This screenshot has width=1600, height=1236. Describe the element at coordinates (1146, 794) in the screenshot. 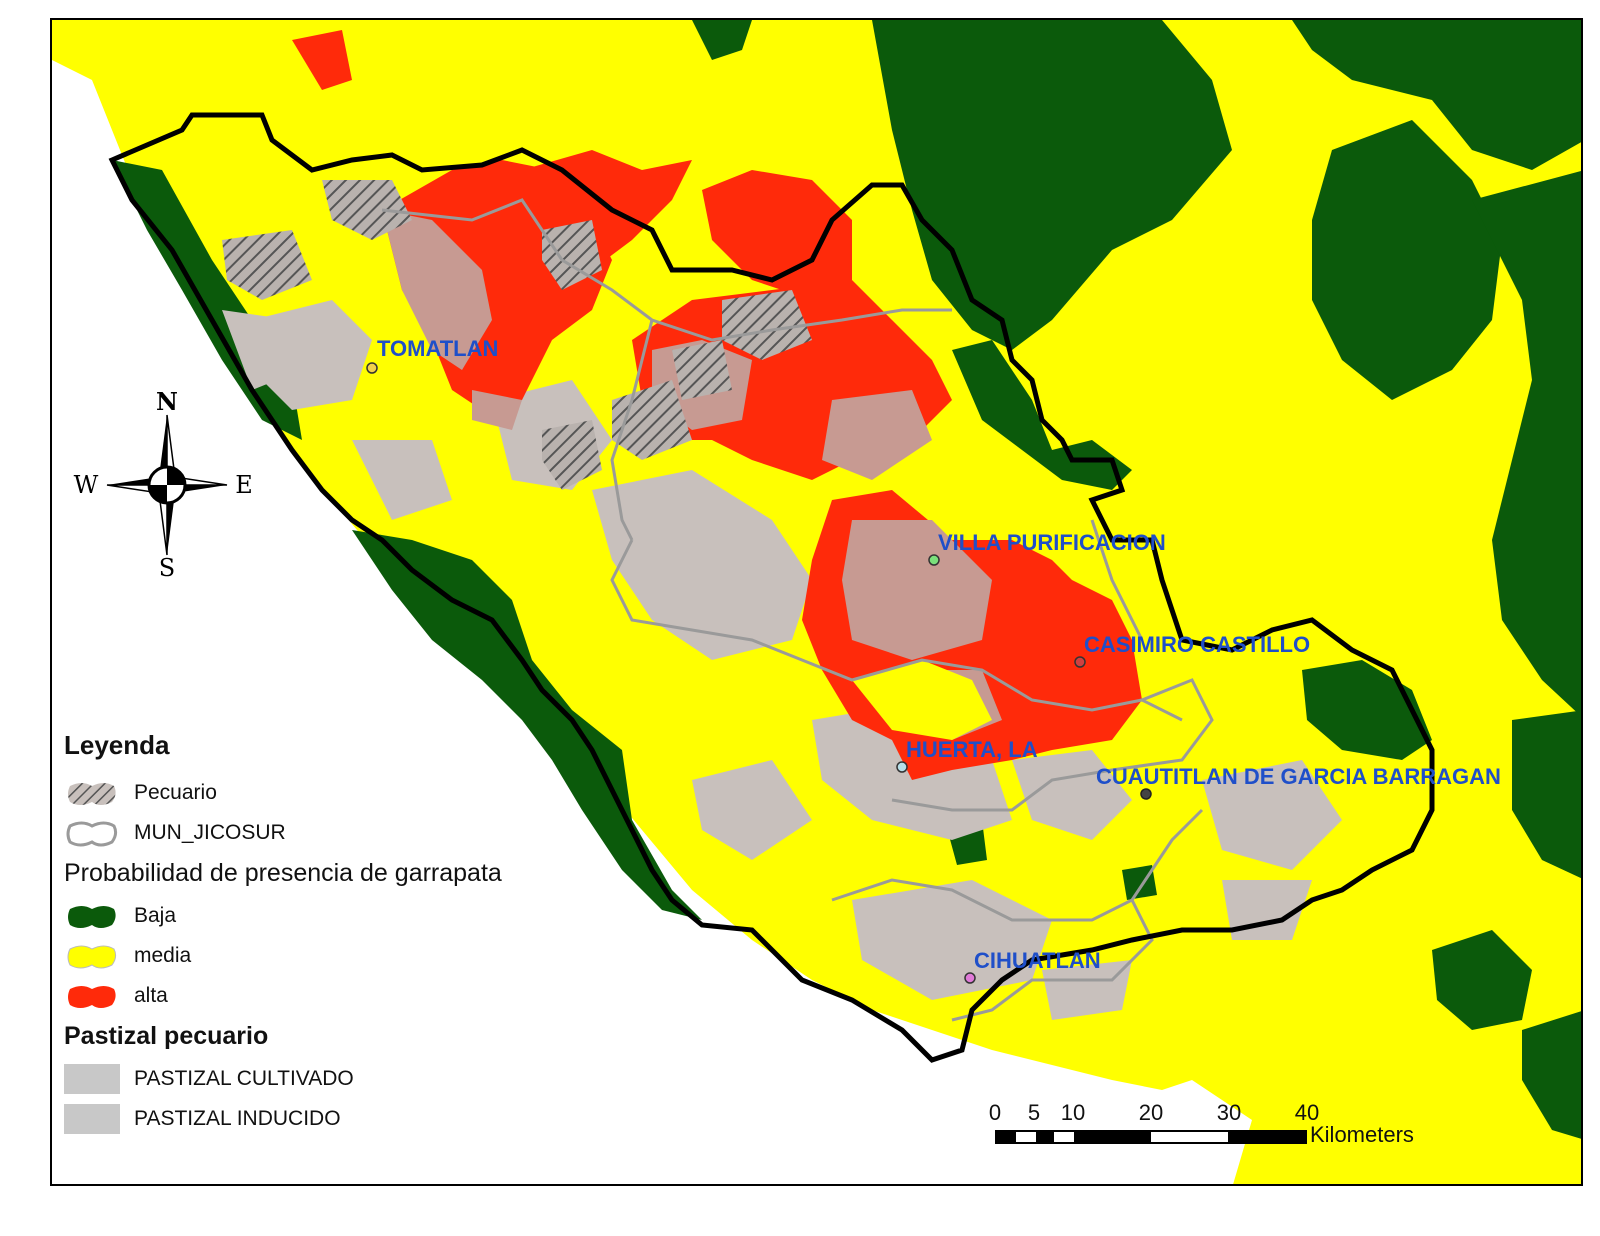

I see `town-dot-cuautitlan` at that location.